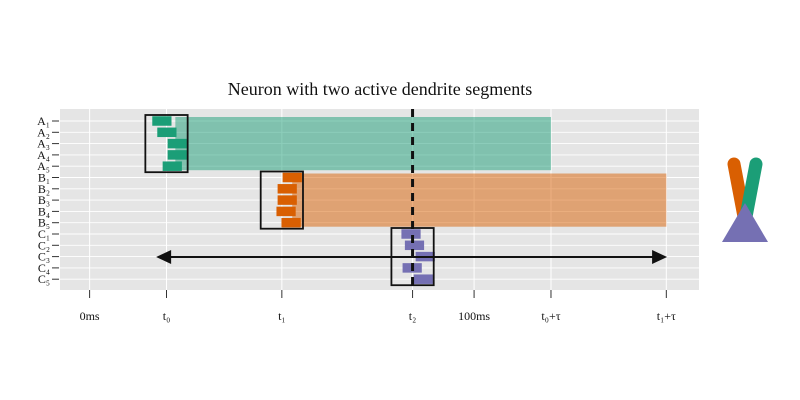 The image size is (800, 400). What do you see at coordinates (745, 199) in the screenshot?
I see `neuron-icon` at bounding box center [745, 199].